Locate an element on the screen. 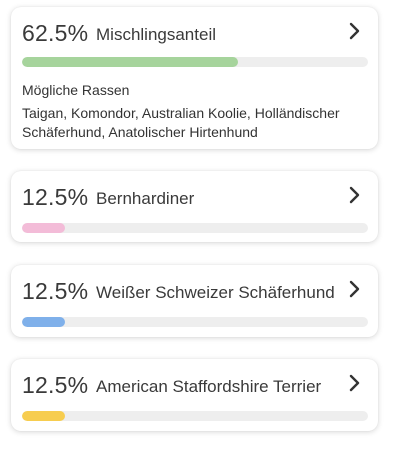 This screenshot has width=400, height=467. breed-card-swiss-shepherd: 12.5% Weißer Schweizer Schäferhund is located at coordinates (194, 301).